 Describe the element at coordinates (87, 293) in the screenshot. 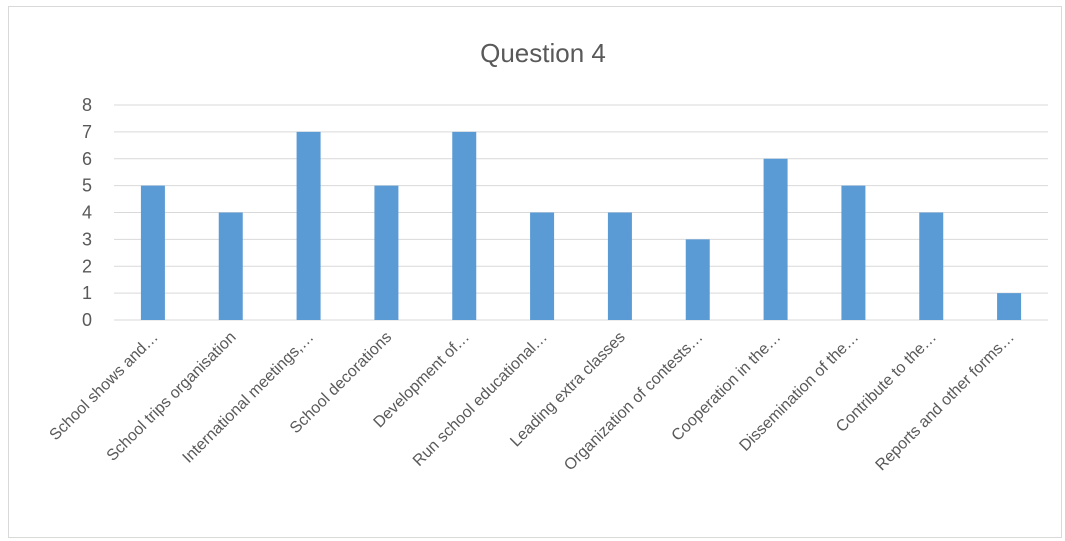

I see `y-tick-label: 1` at that location.